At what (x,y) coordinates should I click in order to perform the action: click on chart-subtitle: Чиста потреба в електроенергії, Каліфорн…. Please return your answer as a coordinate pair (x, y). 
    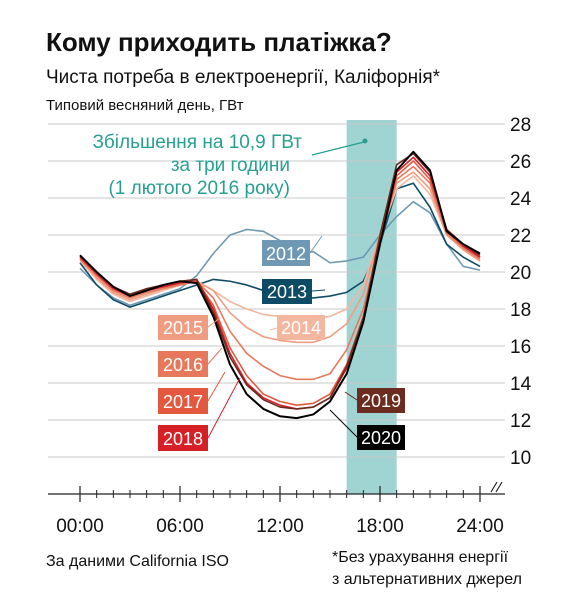
    Looking at the image, I should click on (243, 77).